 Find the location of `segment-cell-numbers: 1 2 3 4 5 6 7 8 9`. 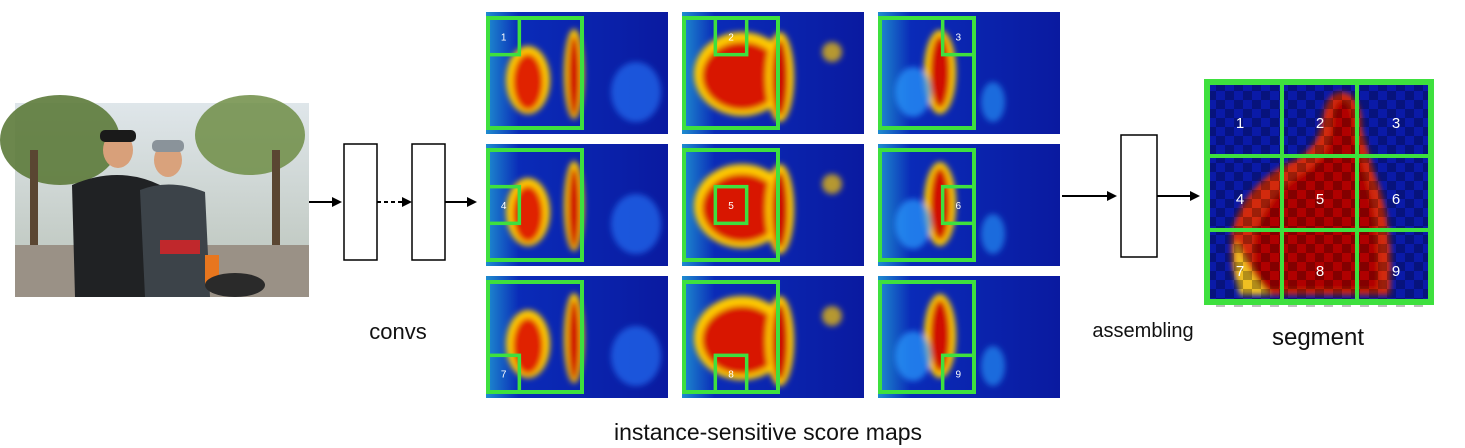

segment-cell-numbers: 1 2 3 4 5 6 7 8 9 is located at coordinates (1318, 197).